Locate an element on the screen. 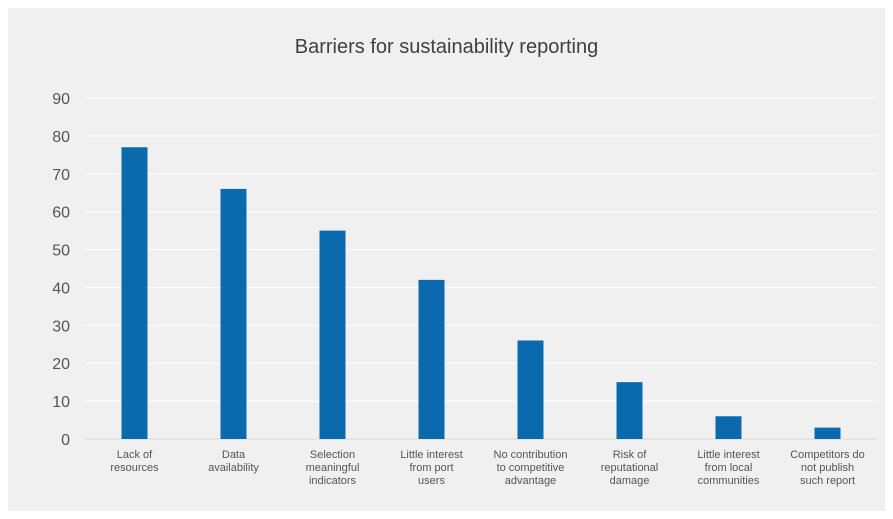  y-tick-label: 60 is located at coordinates (61, 213).